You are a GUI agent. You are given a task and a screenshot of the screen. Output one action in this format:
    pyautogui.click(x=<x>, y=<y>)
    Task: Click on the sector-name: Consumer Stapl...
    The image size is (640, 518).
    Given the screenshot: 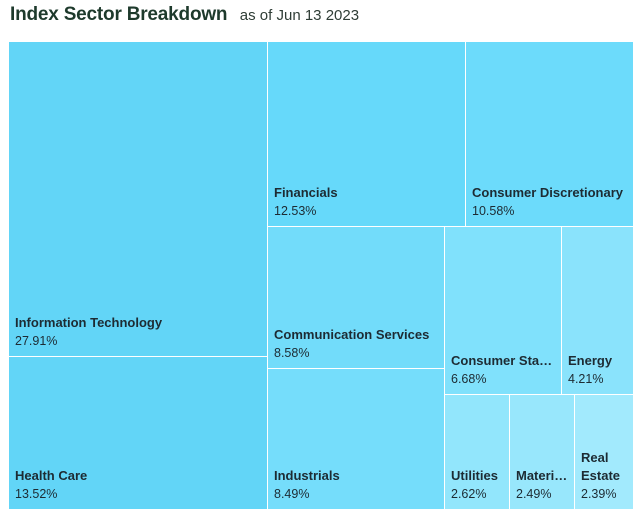 What is the action you would take?
    pyautogui.click(x=504, y=360)
    